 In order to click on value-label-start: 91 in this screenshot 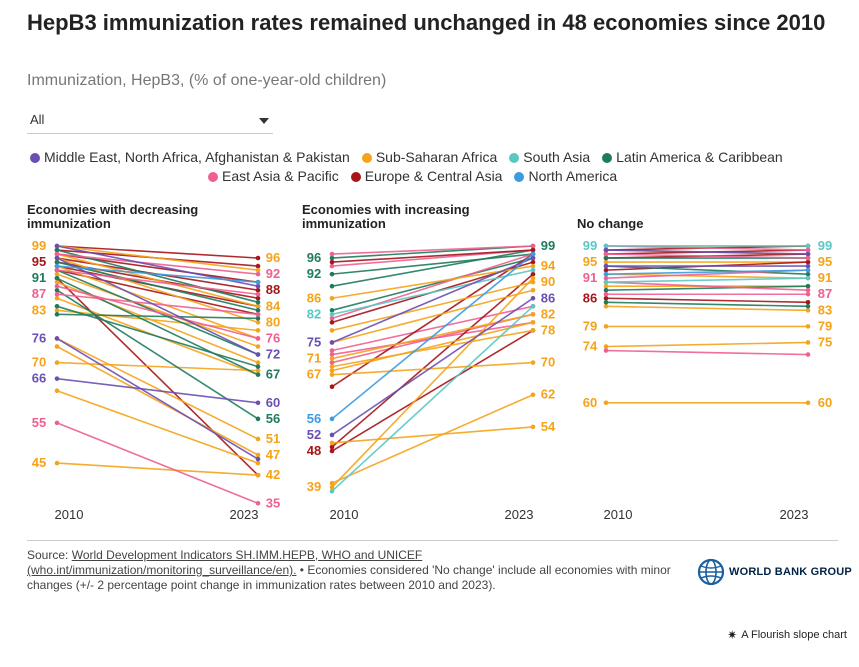, I will do `click(39, 277)`.